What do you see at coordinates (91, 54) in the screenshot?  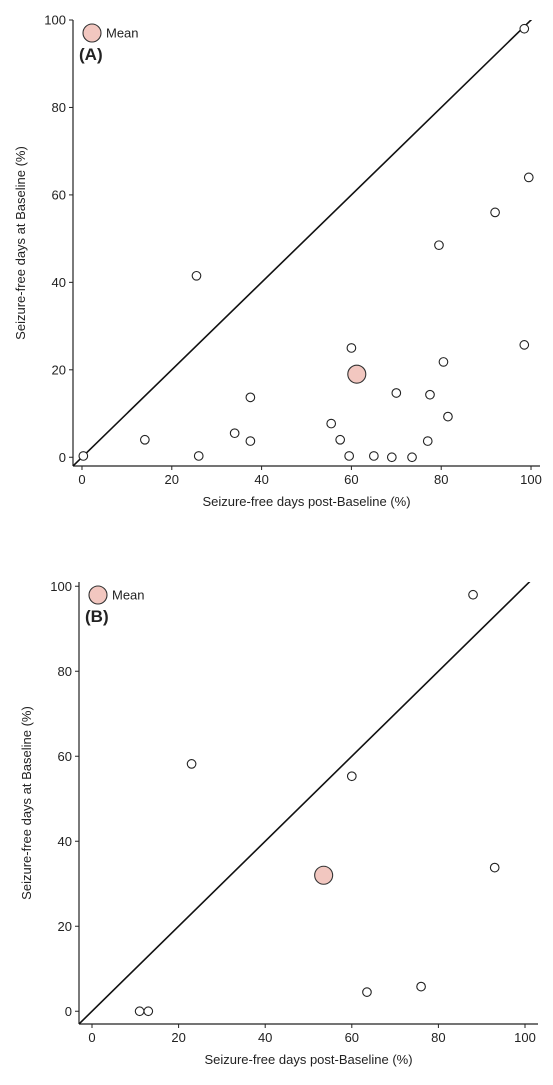 I see `panel-label: (A)` at bounding box center [91, 54].